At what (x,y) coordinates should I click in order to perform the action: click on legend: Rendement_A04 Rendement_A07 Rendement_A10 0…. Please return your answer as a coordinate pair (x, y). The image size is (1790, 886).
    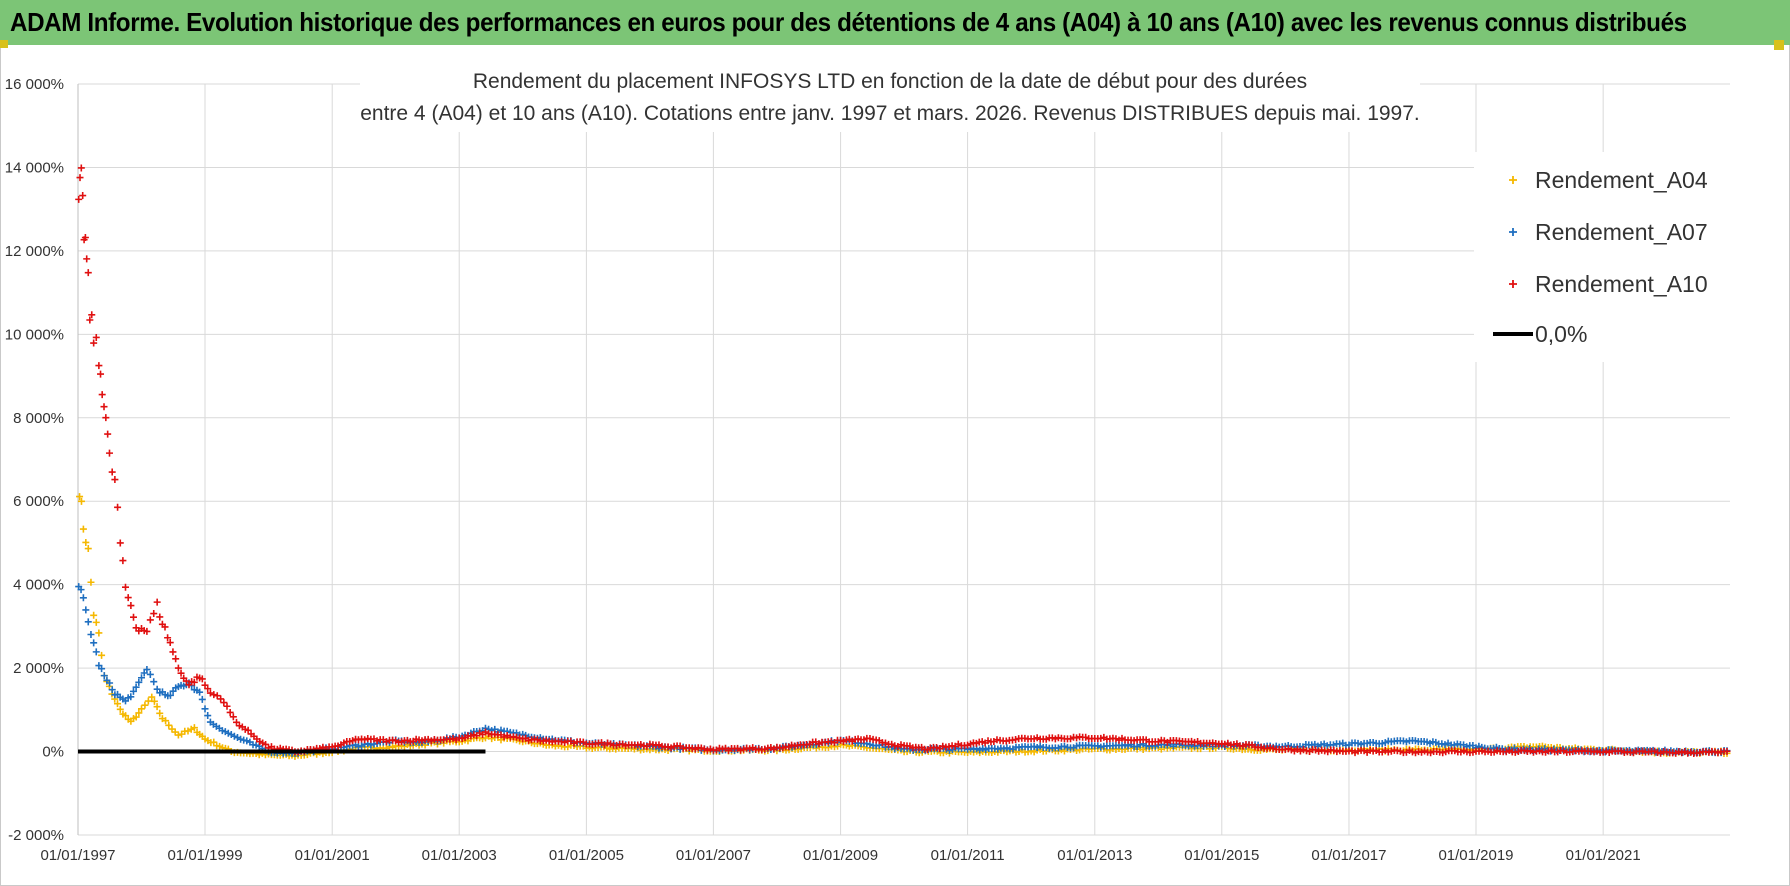
    Looking at the image, I should click on (1602, 257).